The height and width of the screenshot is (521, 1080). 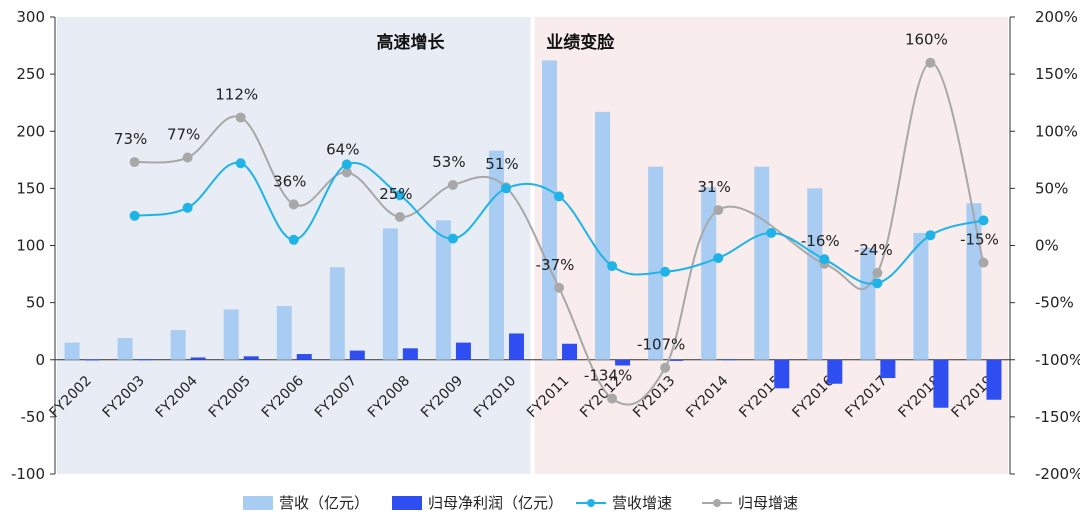 What do you see at coordinates (1056, 74) in the screenshot?
I see `right-tick-label: 150%` at bounding box center [1056, 74].